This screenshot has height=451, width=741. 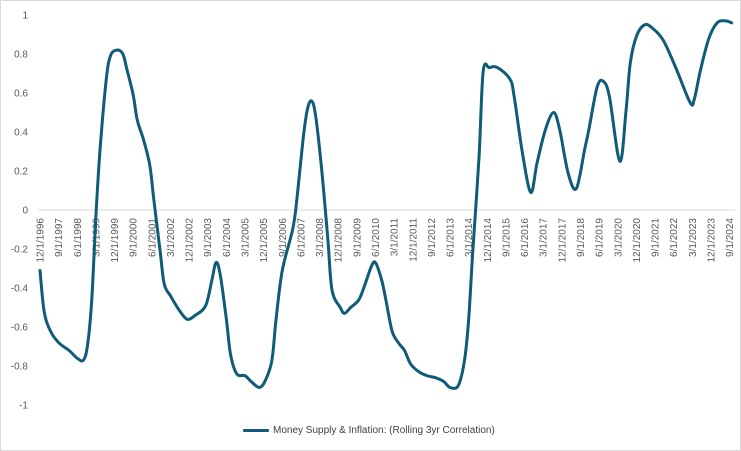 I want to click on y-axis: 1 0.8 0.6 0.4 0.2 0 -0.2 -0.4 -0.6 -0.8 -1, so click(x=20, y=211).